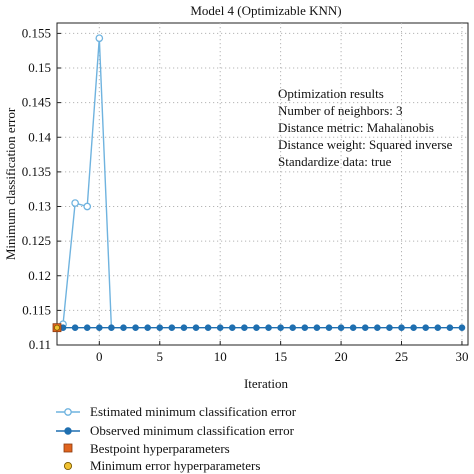 The image size is (474, 474). What do you see at coordinates (340, 110) in the screenshot?
I see `annotation-line-2: Number of neighbors: 3` at bounding box center [340, 110].